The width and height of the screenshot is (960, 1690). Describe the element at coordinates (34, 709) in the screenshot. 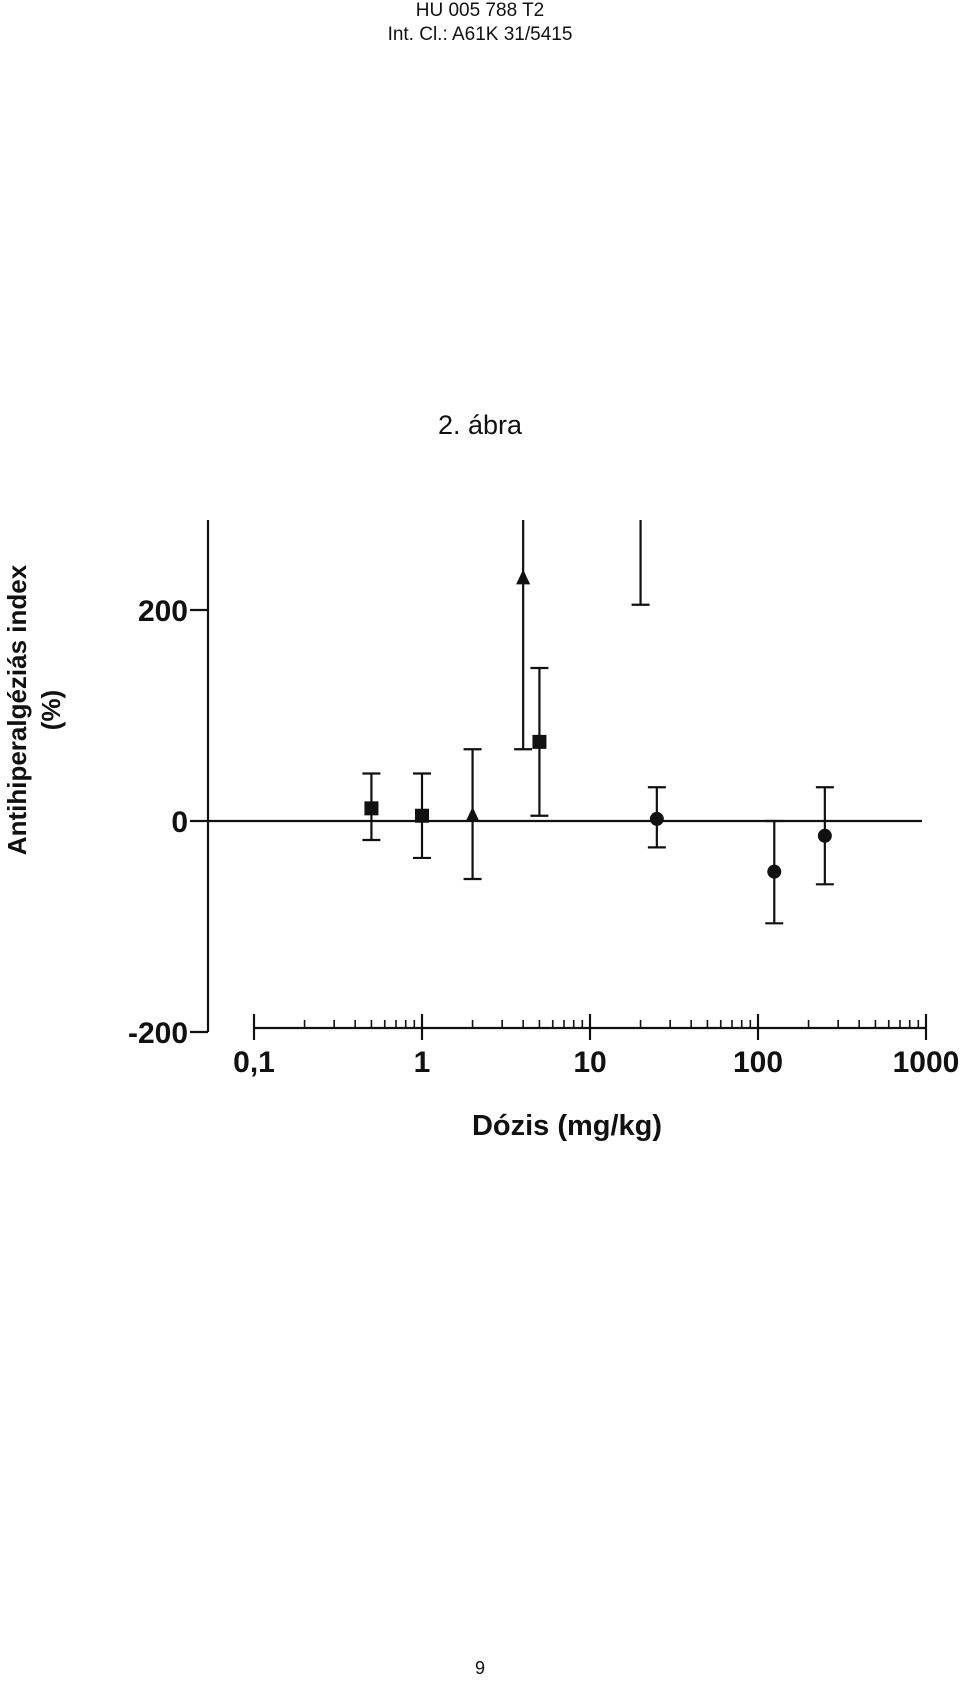

I see `y-axis-title: Antihiperalgéziás index (%)` at that location.